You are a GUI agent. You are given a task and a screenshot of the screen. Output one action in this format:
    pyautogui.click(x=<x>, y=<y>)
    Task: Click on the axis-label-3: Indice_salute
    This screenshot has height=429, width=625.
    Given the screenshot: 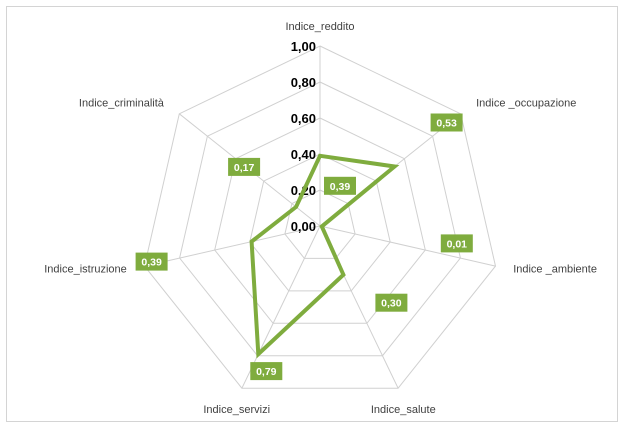 What is the action you would take?
    pyautogui.click(x=403, y=410)
    